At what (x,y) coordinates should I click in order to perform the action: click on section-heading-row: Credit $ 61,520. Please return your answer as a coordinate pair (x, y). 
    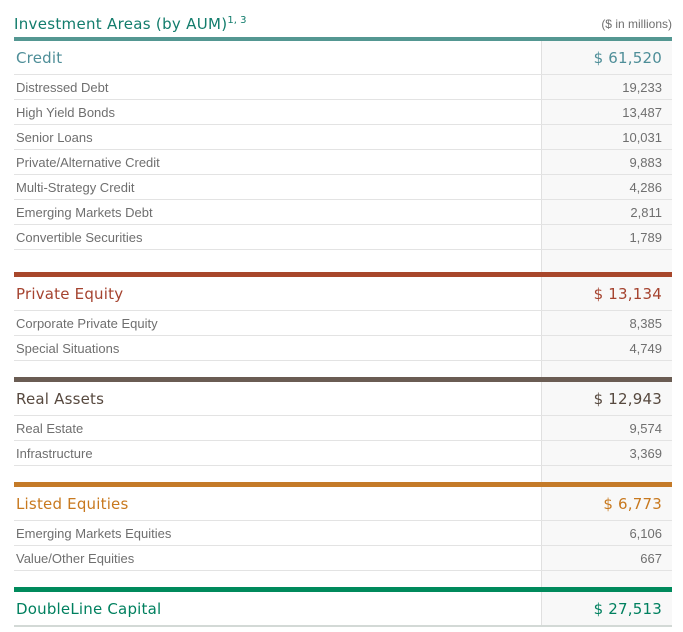
    Looking at the image, I should click on (343, 58).